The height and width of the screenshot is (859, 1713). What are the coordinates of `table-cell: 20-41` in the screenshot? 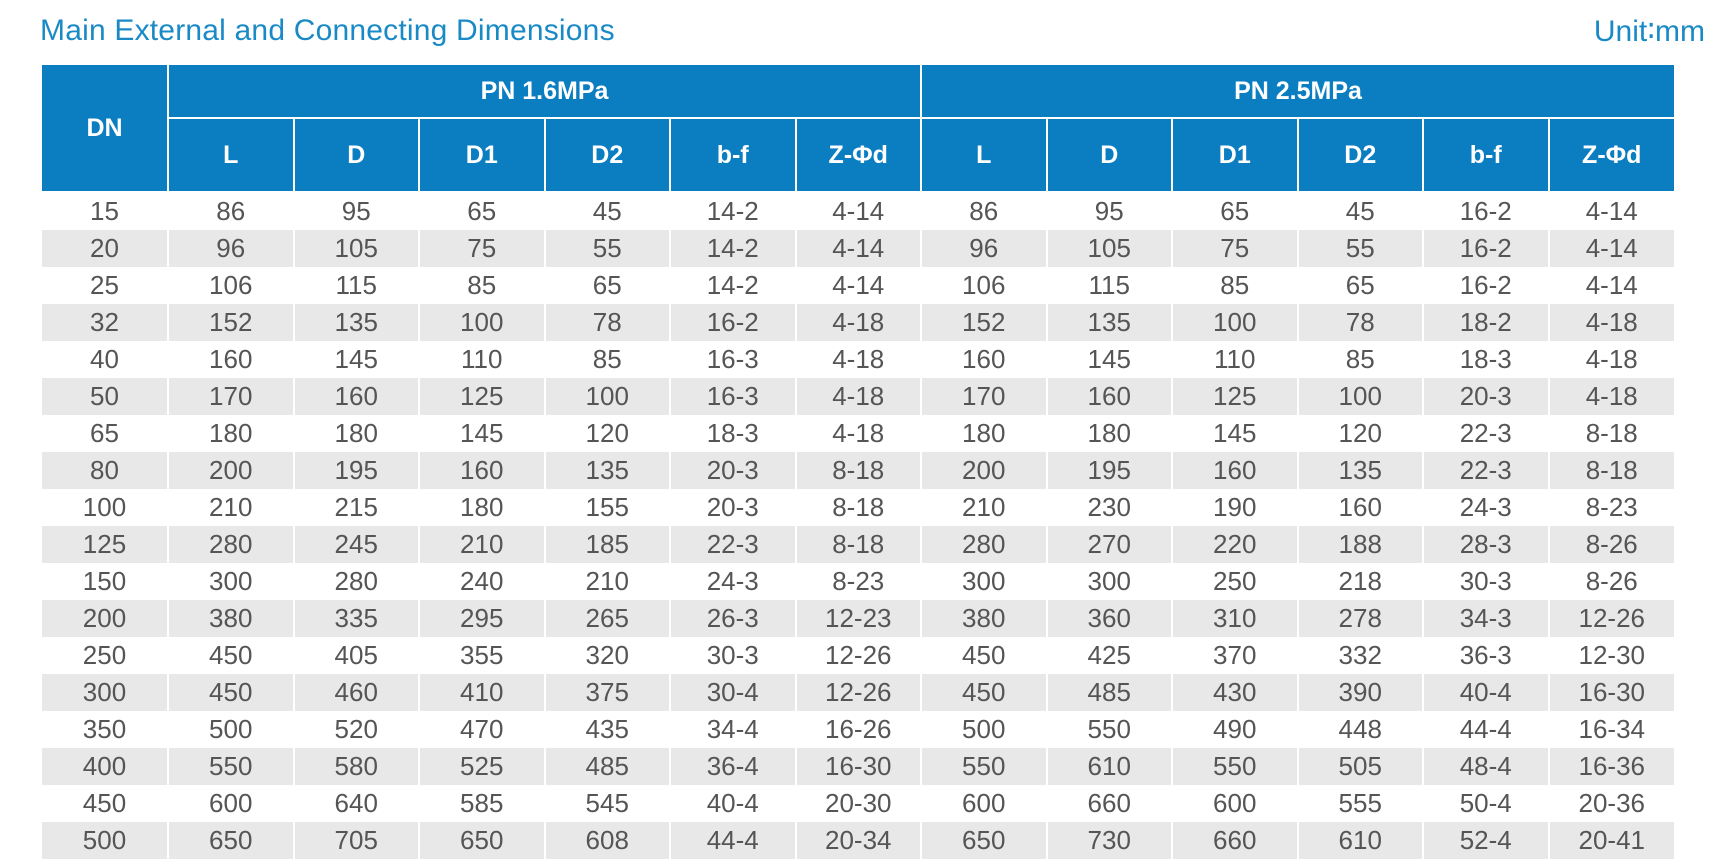 It's located at (1610, 840).